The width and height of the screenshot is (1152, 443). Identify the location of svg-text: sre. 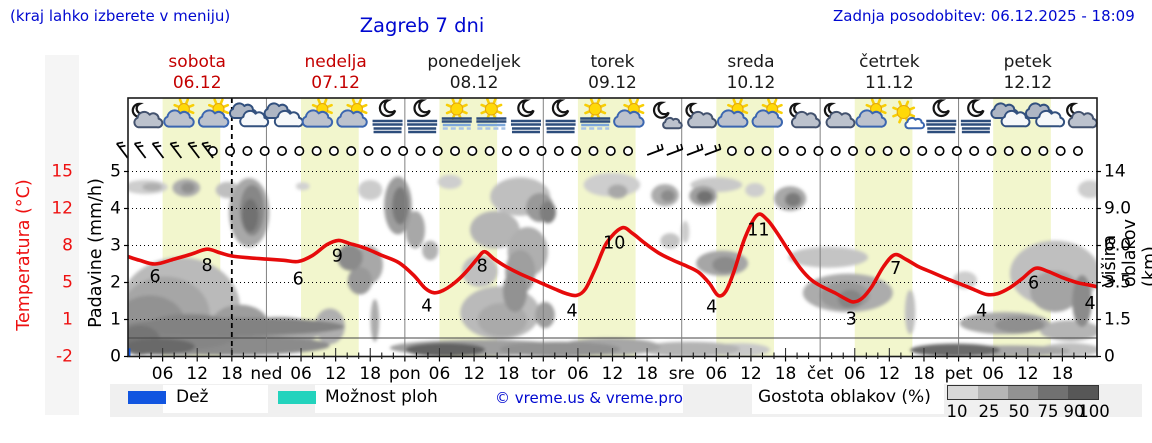
(682, 374).